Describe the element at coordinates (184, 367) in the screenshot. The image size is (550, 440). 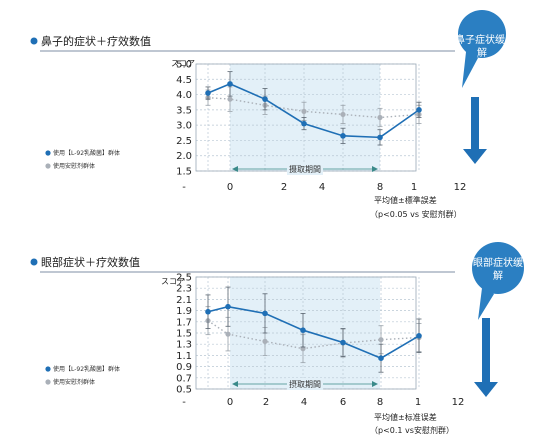
I see `y-tick-label: 0.9` at that location.